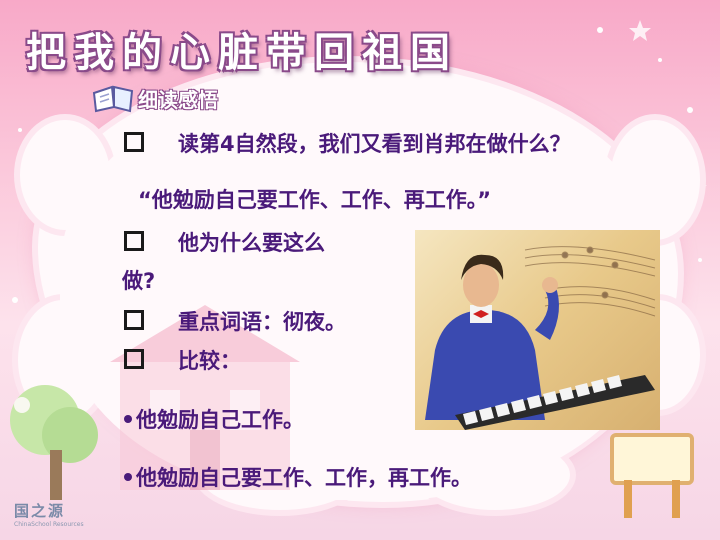 This screenshot has height=540, width=720. I want to click on question-2: 他为什么要这么, so click(224, 242).